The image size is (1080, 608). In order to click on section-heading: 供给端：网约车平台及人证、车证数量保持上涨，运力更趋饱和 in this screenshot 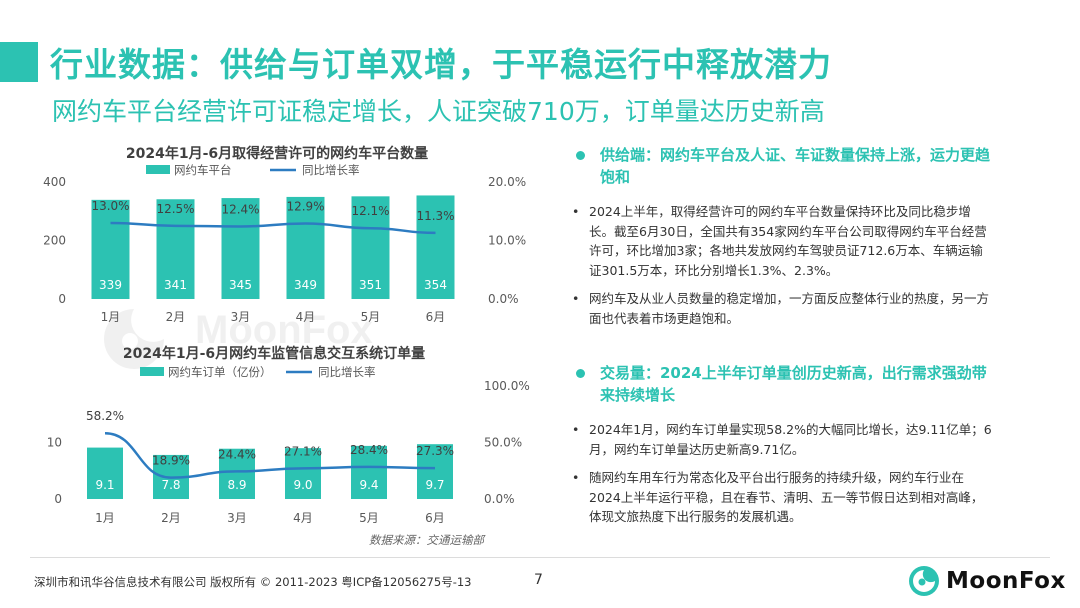, I will do `click(782, 166)`.